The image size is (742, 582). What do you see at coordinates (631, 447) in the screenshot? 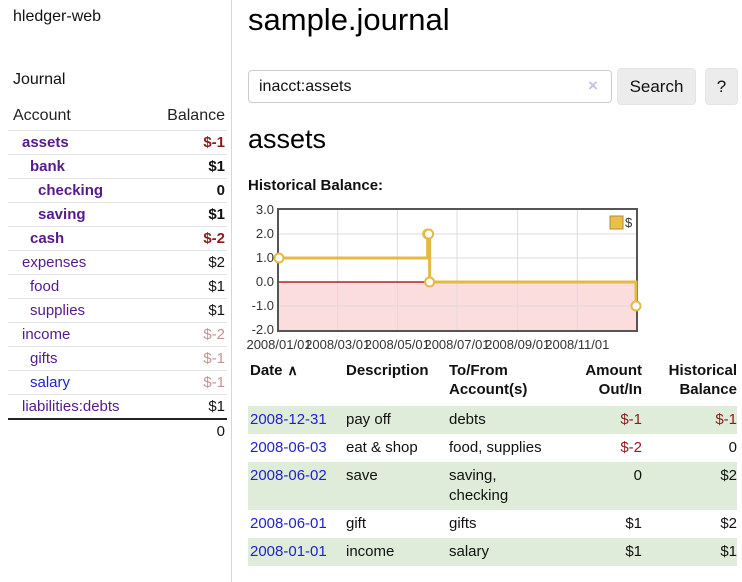
I see `amount-cell: $-2` at bounding box center [631, 447].